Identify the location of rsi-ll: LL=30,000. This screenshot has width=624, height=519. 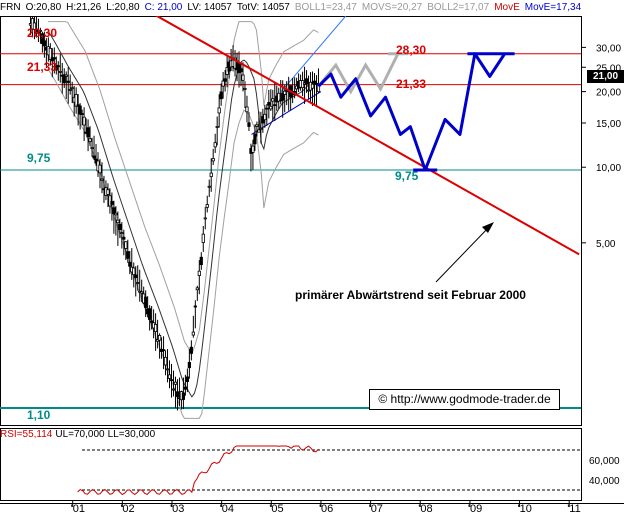
(131, 434).